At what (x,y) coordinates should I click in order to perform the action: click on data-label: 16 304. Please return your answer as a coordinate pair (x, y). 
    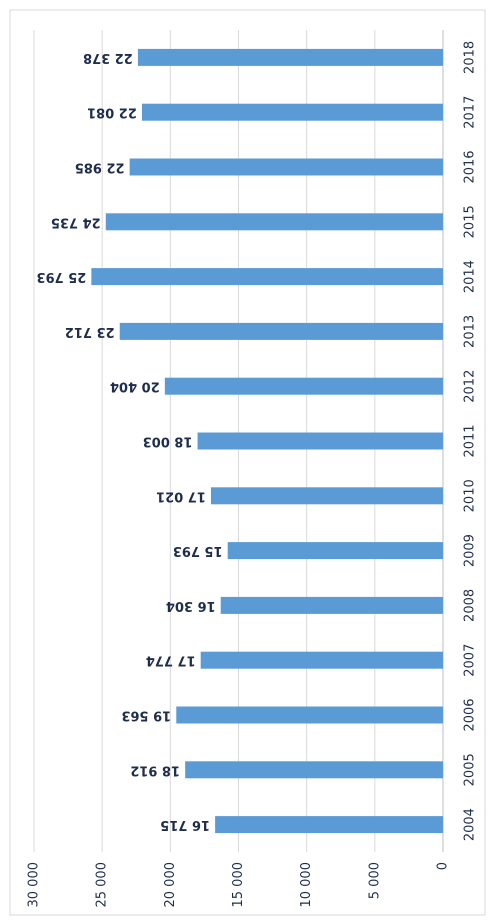
    Looking at the image, I should click on (191, 605).